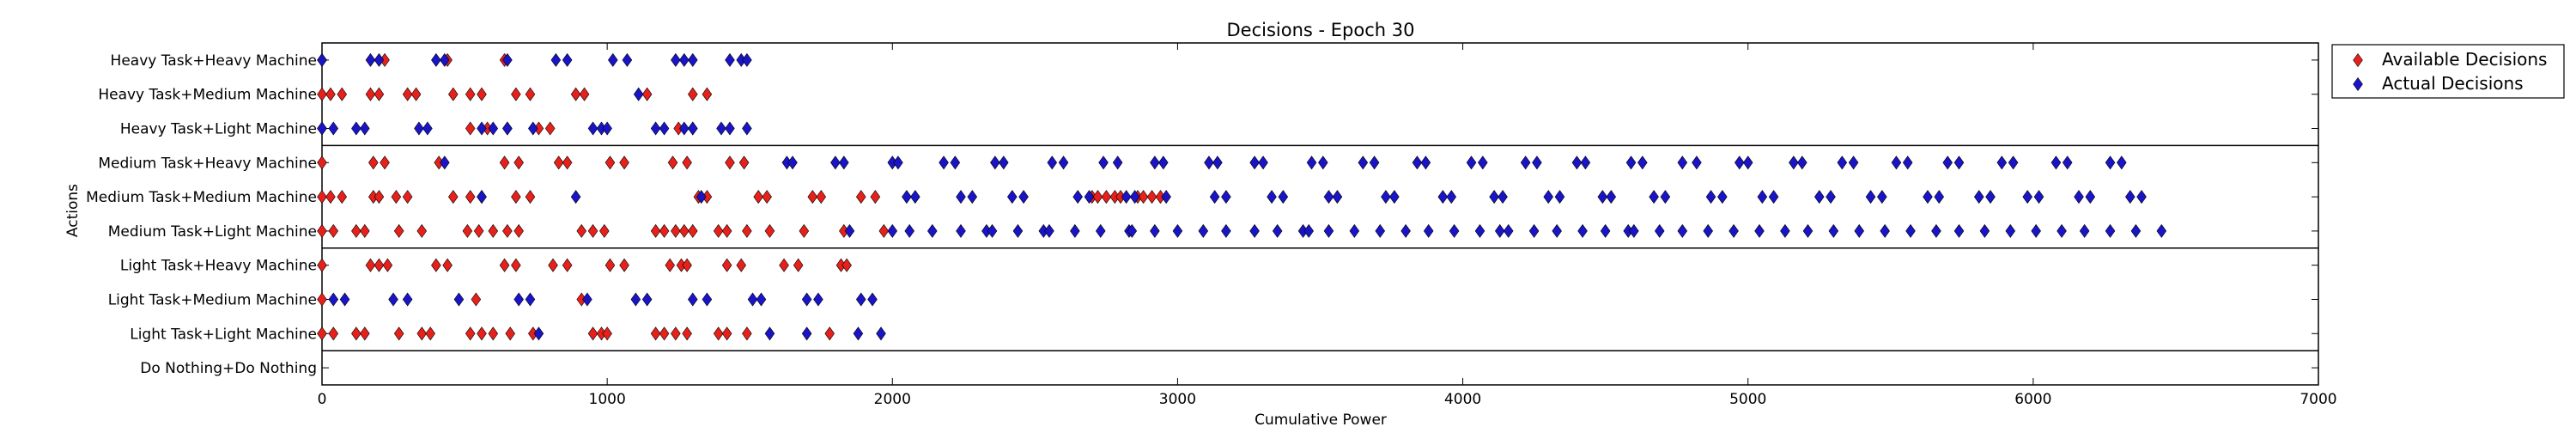  Describe the element at coordinates (207, 95) in the screenshot. I see `y-tick-label: Heavy Task+Medium Machine` at that location.